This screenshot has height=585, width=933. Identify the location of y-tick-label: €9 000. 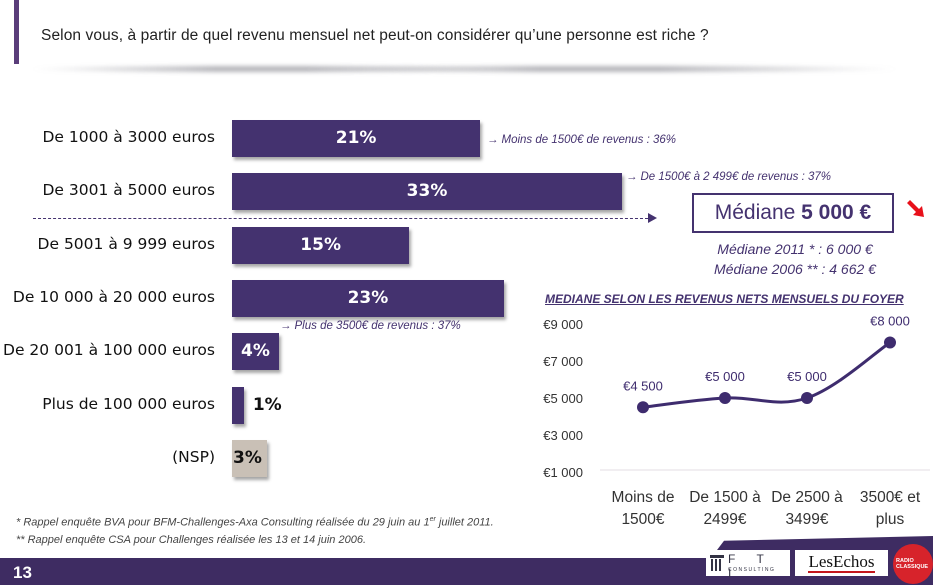
(563, 324).